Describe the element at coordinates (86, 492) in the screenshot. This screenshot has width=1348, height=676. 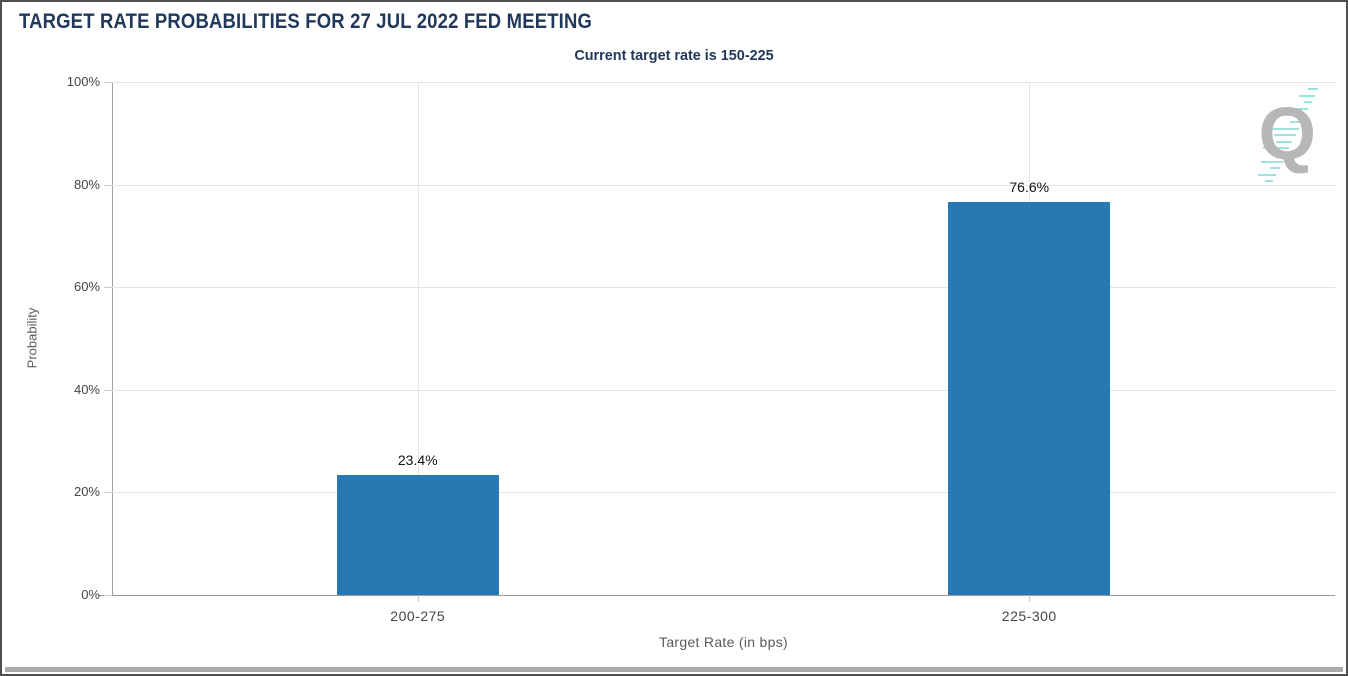
I see `y-tick-label: 20%` at that location.